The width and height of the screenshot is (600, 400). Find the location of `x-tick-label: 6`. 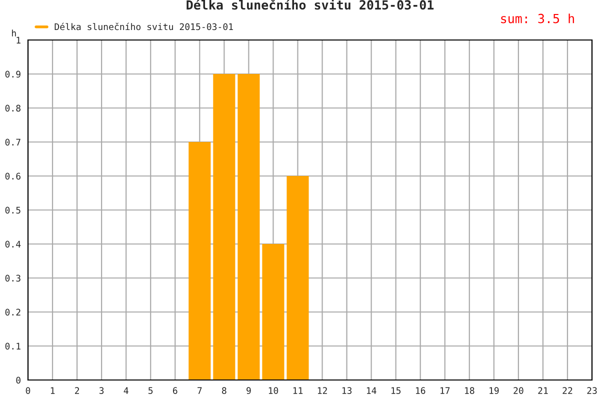

x-tick-label: 6 is located at coordinates (175, 390).